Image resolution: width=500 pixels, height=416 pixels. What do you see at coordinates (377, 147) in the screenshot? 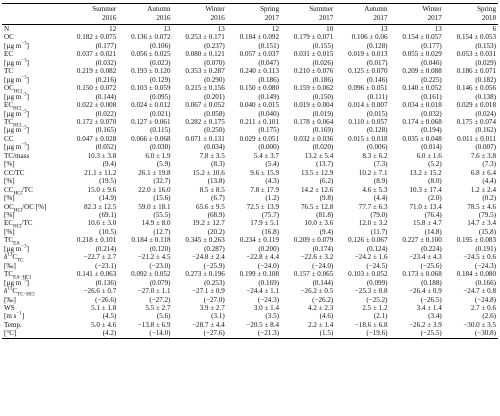
I see `table-cell: (0.006)` at bounding box center [377, 147].